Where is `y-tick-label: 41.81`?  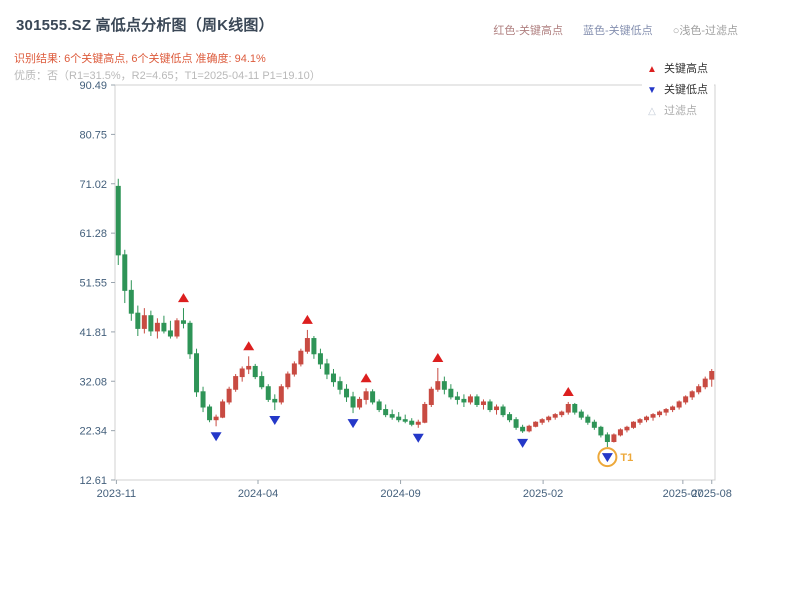 y-tick-label: 41.81 is located at coordinates (93, 333).